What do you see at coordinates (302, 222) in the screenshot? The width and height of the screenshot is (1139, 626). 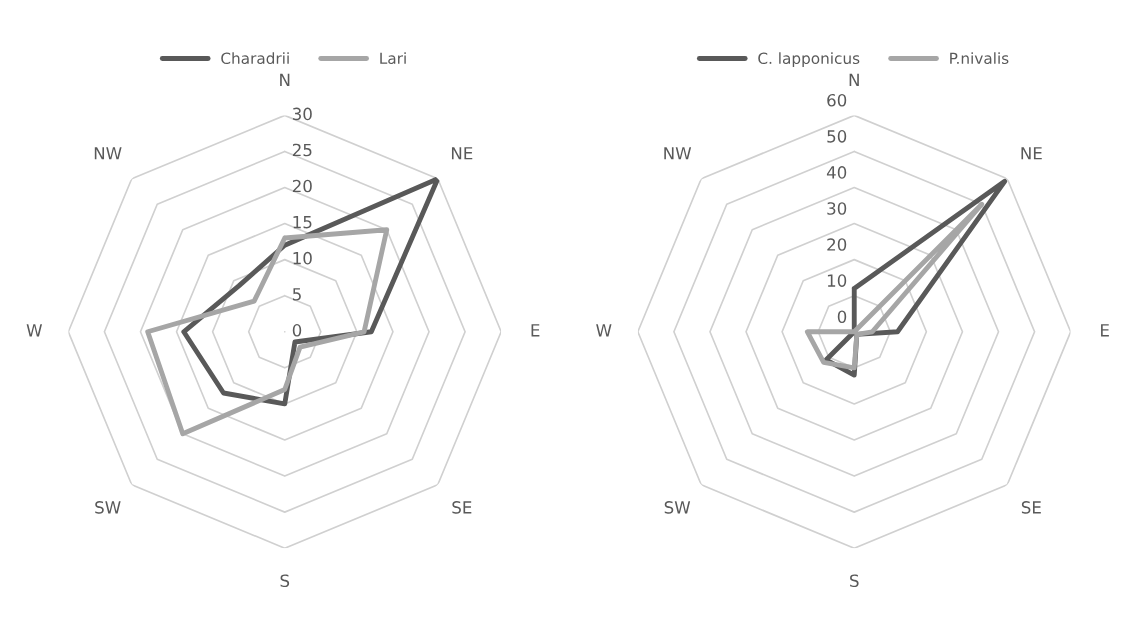 I see `y-tick-label: 15` at bounding box center [302, 222].